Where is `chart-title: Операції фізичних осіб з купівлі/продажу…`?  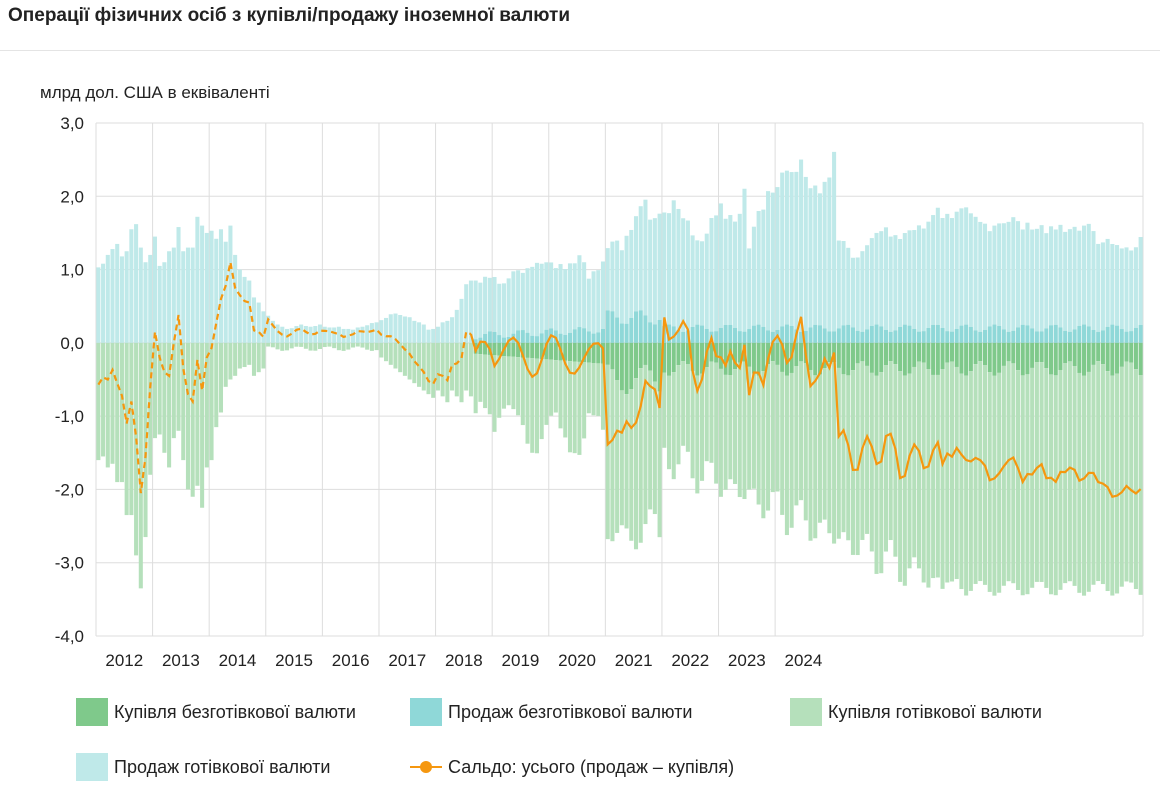 chart-title: Операції фізичних осіб з купівлі/продажу… is located at coordinates (289, 15).